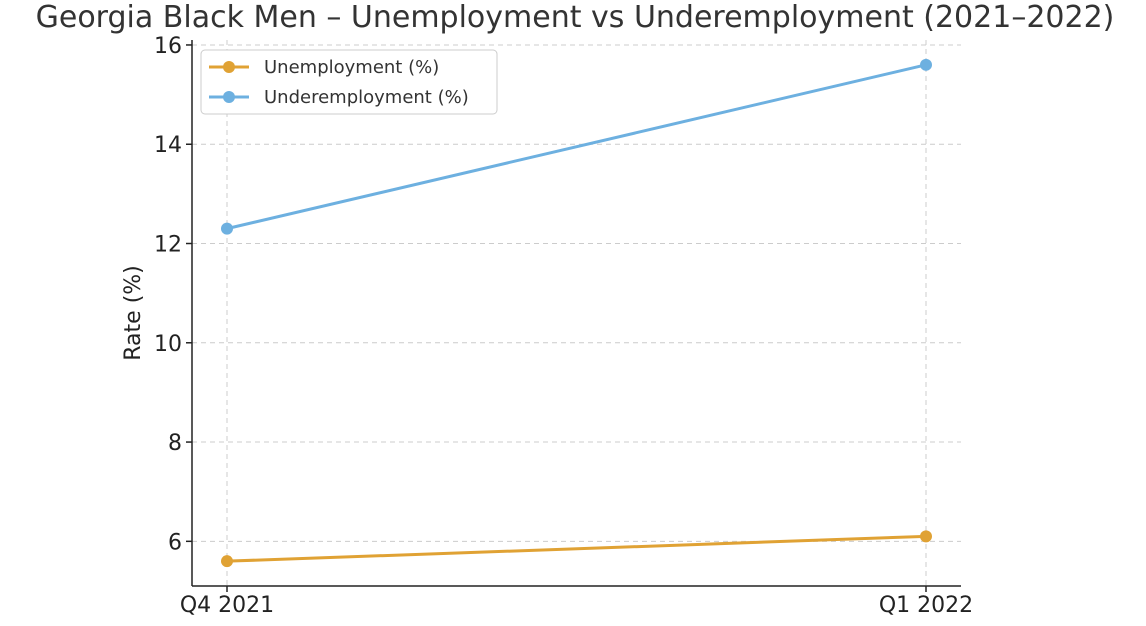 The height and width of the screenshot is (626, 1146). I want to click on legend-label: Unemployment (%), so click(351, 67).